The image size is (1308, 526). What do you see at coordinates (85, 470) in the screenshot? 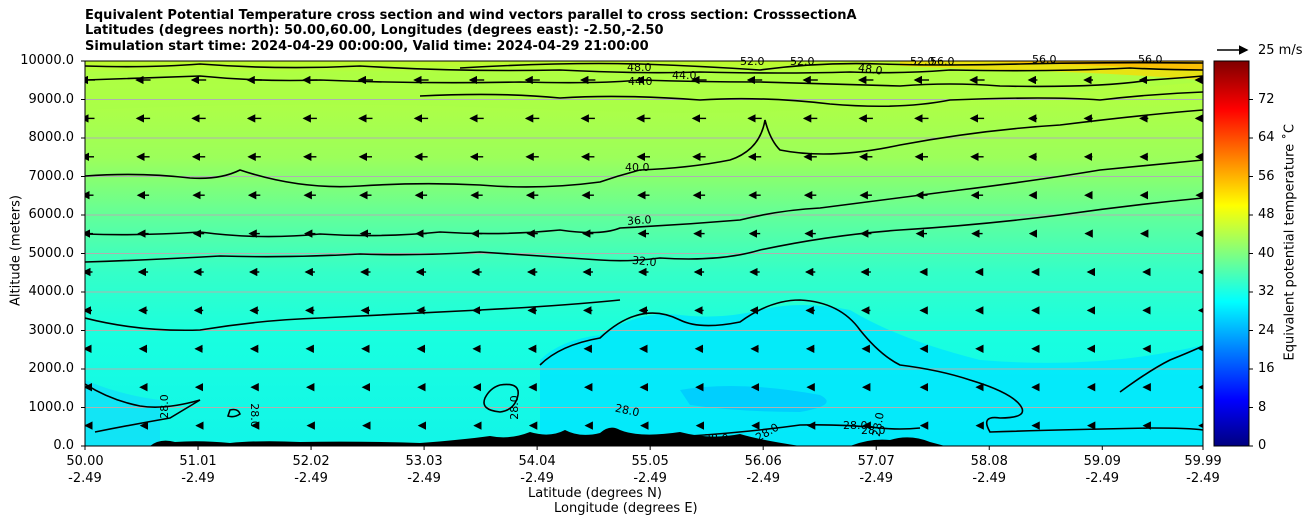
I see `x-tick-label: 50.00 -2.49` at bounding box center [85, 470].